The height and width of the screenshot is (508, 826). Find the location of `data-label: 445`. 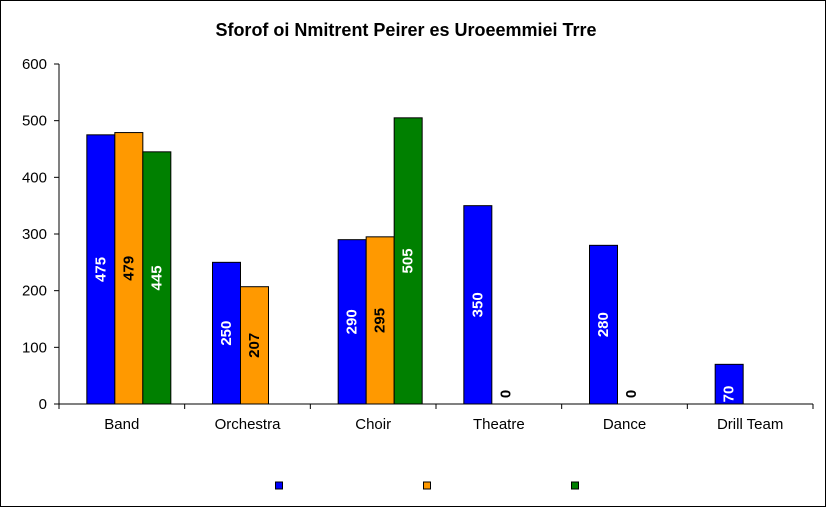

data-label: 445 is located at coordinates (156, 277).